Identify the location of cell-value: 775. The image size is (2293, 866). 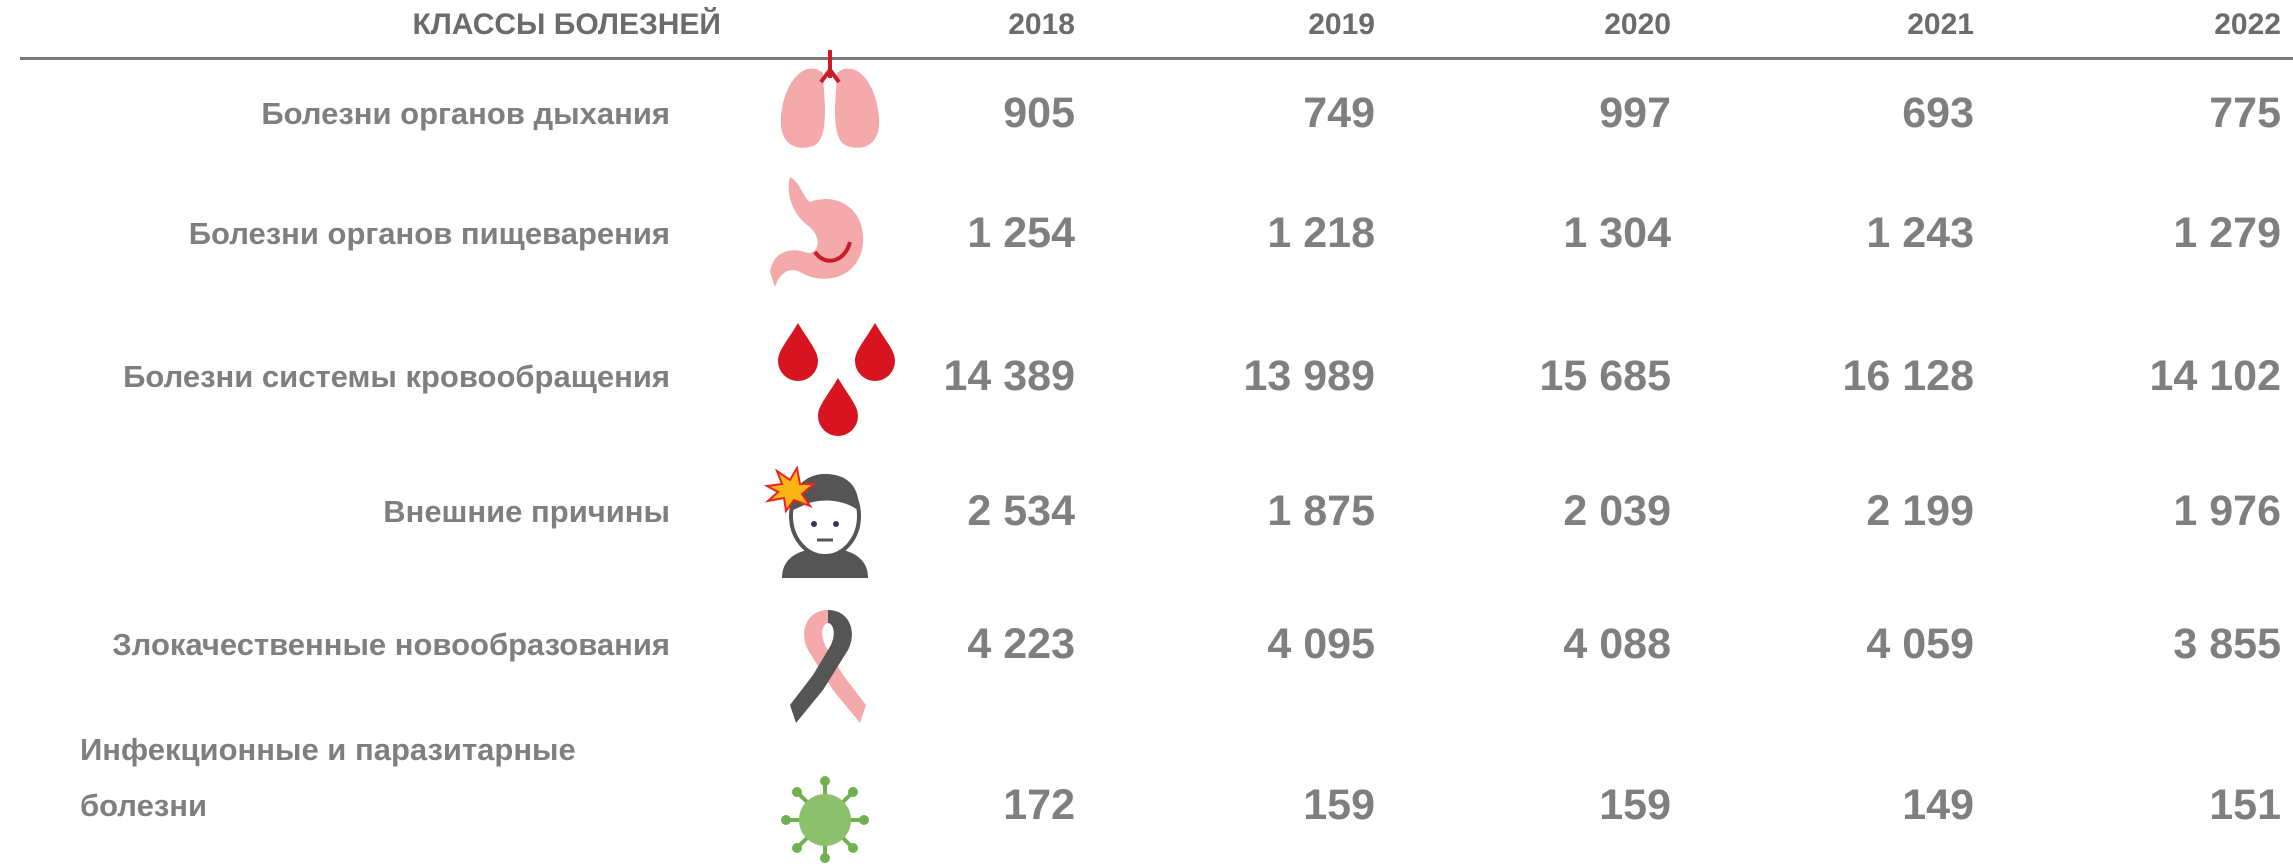
(2245, 113).